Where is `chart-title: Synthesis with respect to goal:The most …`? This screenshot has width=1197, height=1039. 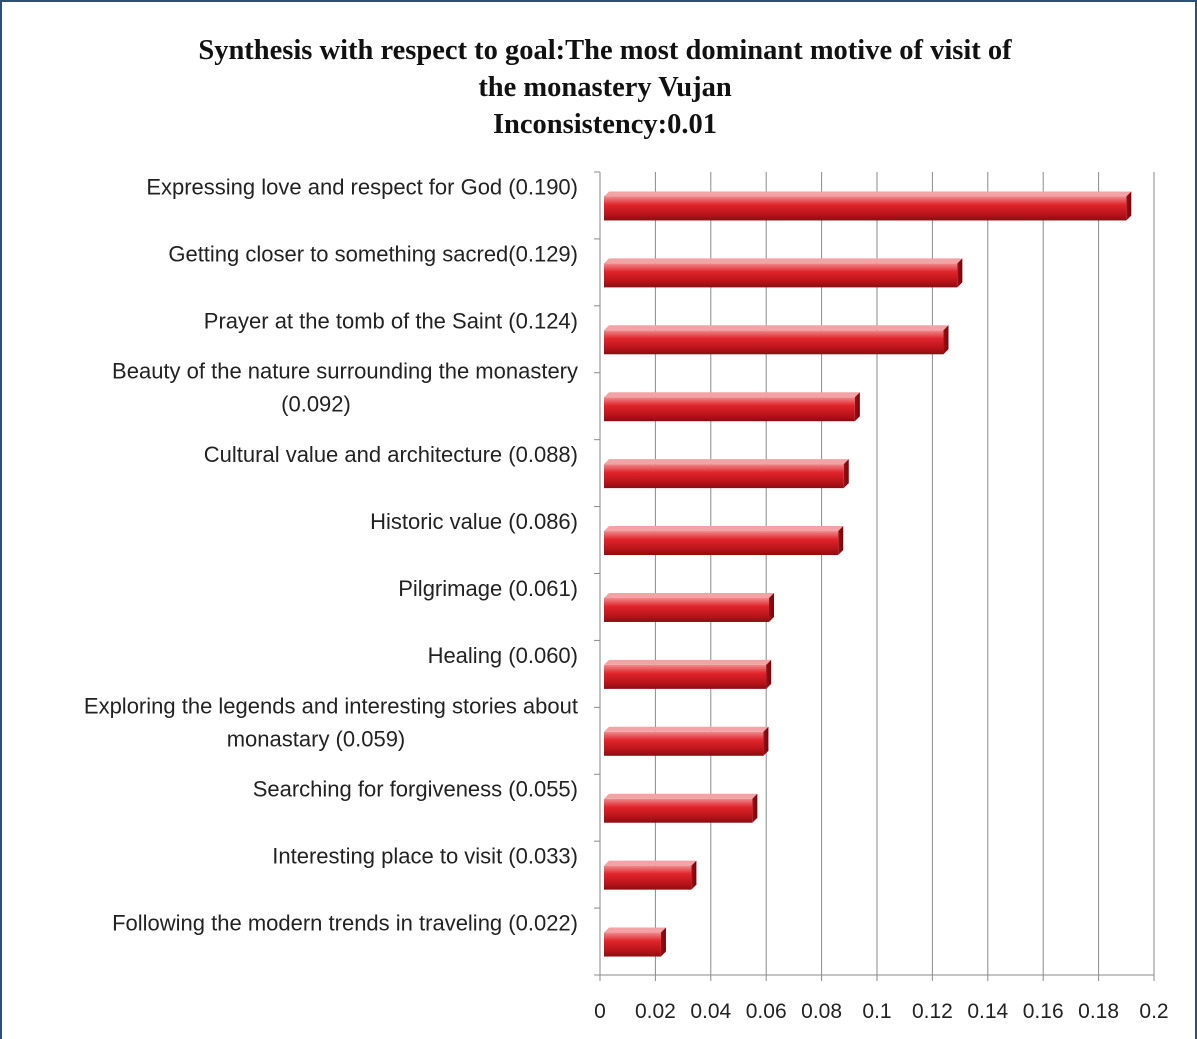
chart-title: Synthesis with respect to goal:The most … is located at coordinates (598, 87).